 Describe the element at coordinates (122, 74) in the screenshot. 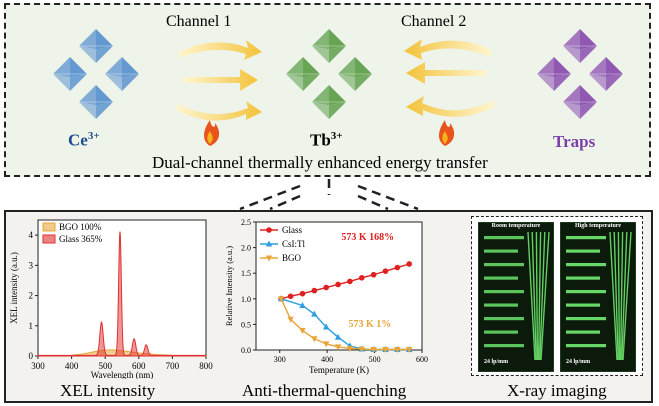

I see `ce-octahedron` at that location.